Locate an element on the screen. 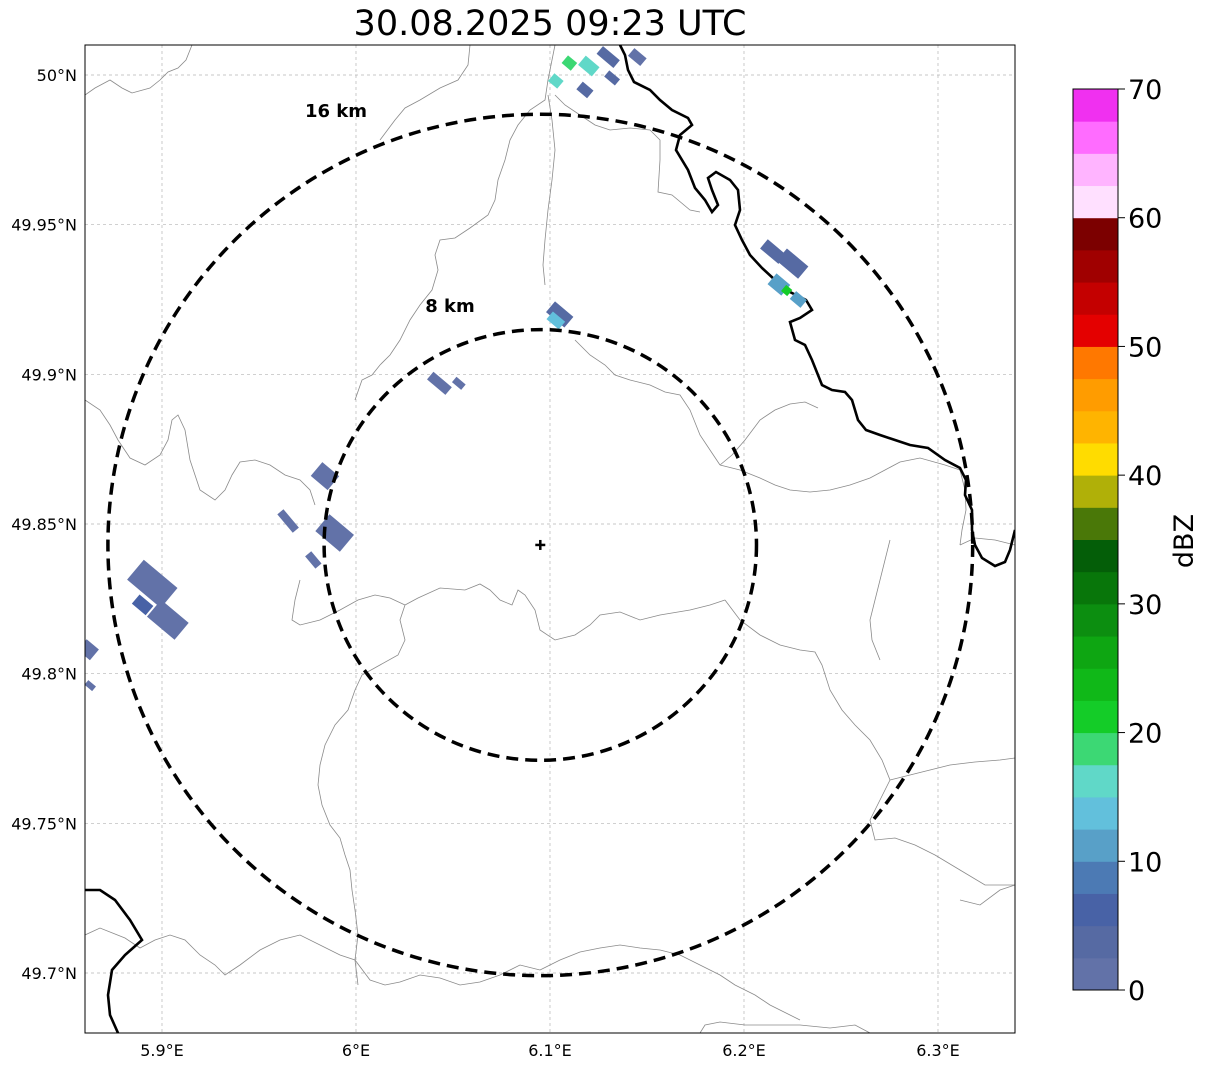 The image size is (1207, 1069). colorbar-tick-label: 10 is located at coordinates (1145, 862).